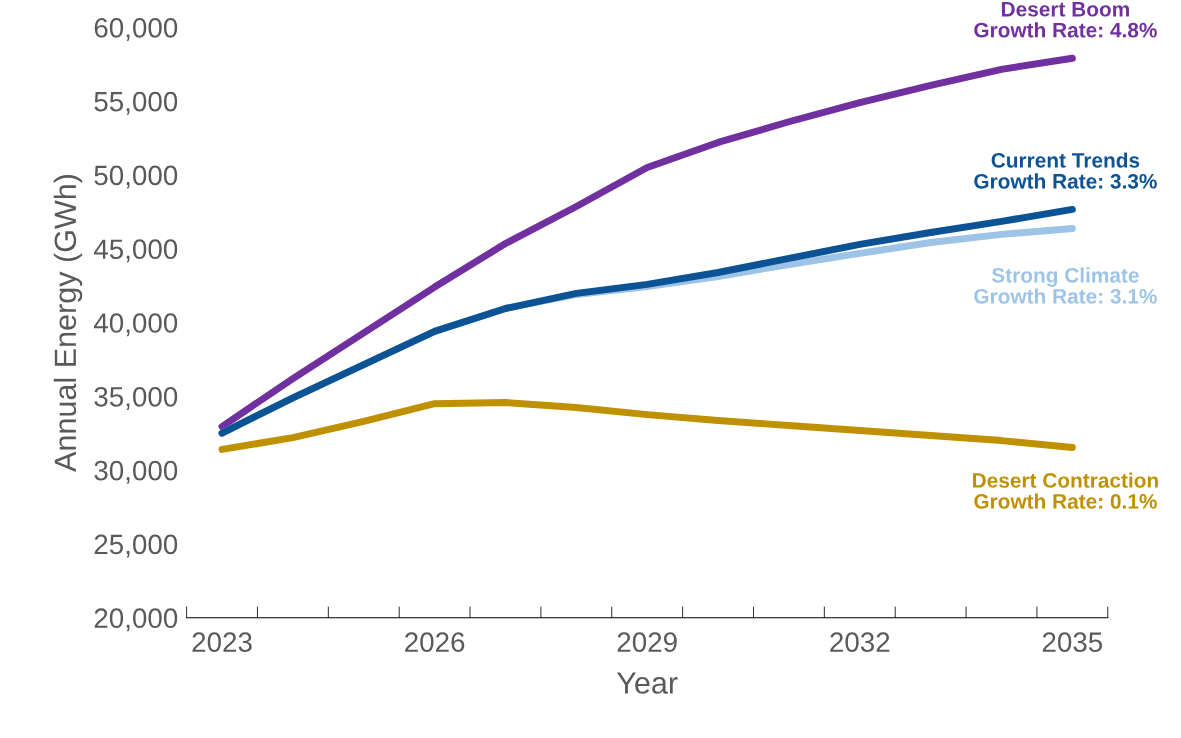  What do you see at coordinates (647, 642) in the screenshot?
I see `x-tick-label: 2029` at bounding box center [647, 642].